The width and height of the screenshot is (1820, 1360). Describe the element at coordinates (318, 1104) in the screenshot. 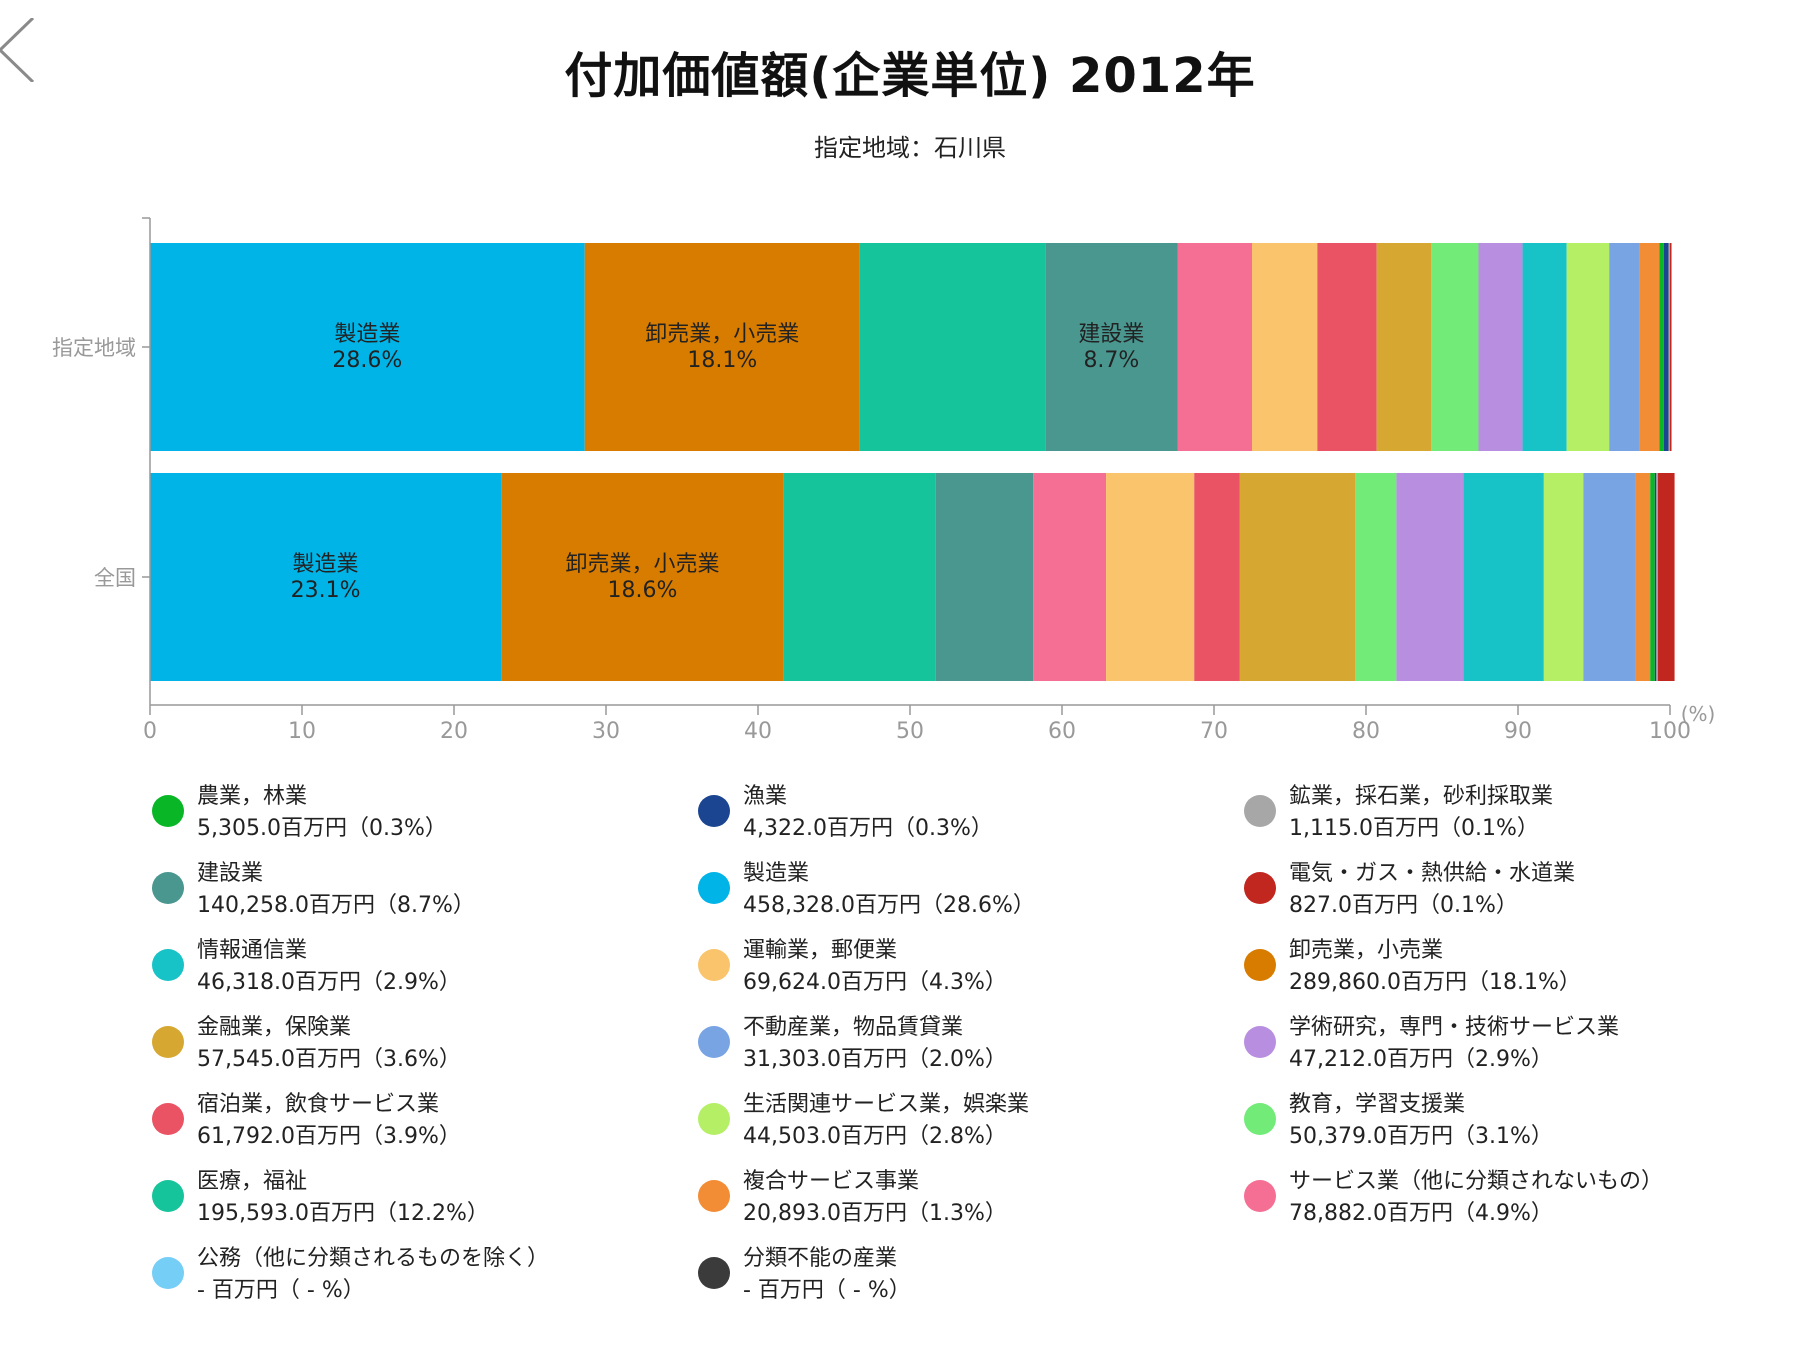

I see `legend-item-name: 宿泊業，飲食サービス業` at that location.